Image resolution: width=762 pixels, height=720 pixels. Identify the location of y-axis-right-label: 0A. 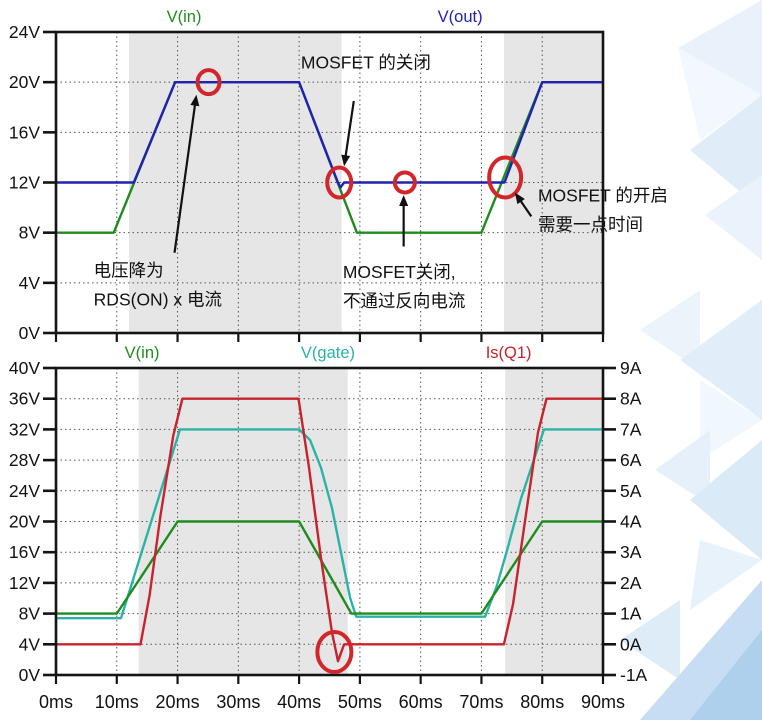
(631, 644).